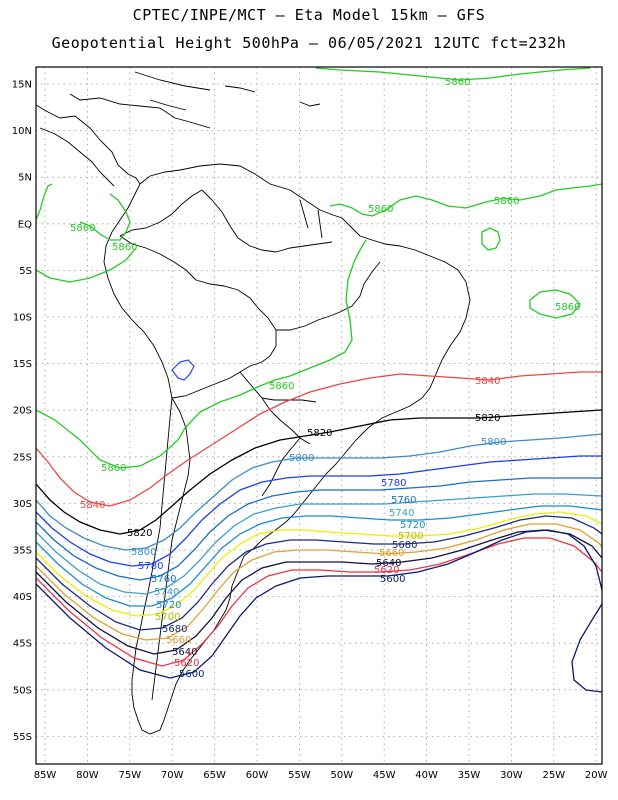  Describe the element at coordinates (299, 775) in the screenshot. I see `longitude-label: 55W` at that location.